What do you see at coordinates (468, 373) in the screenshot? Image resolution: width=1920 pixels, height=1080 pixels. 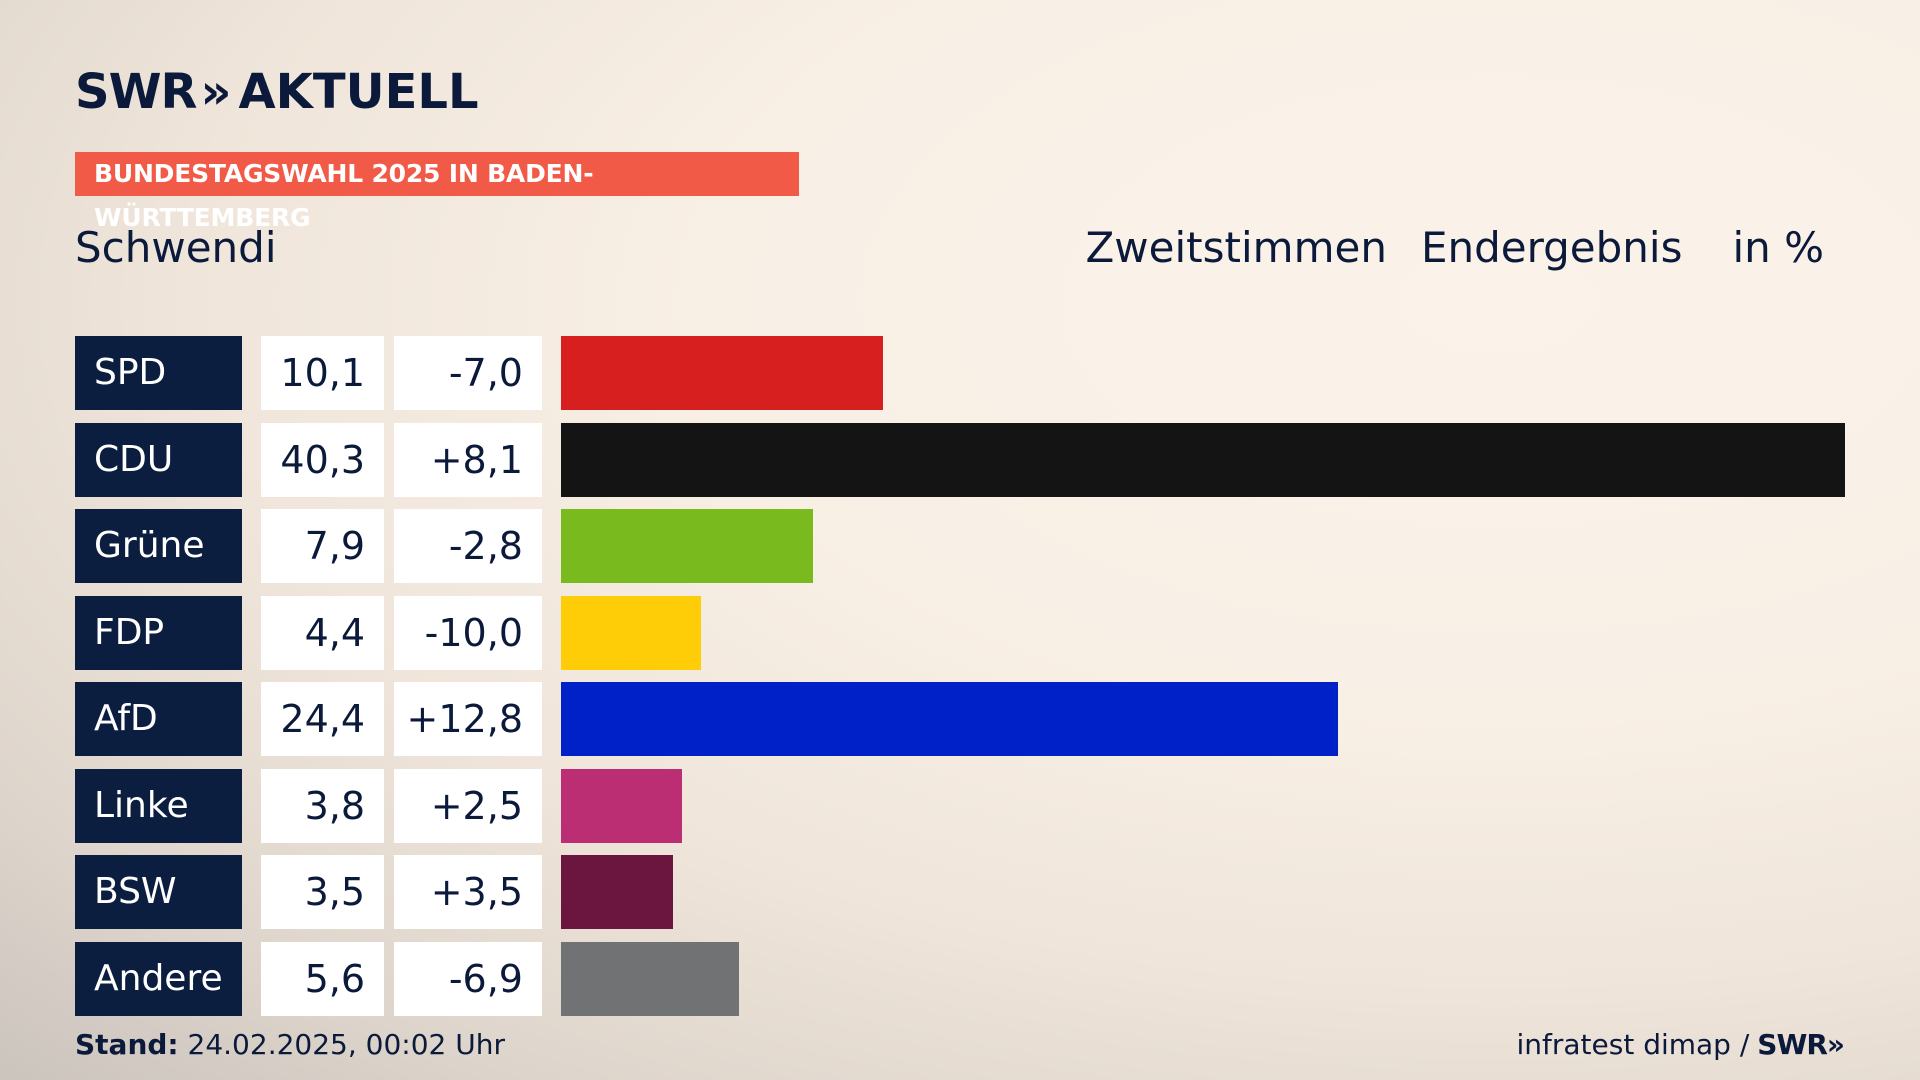 I see `result-difference: -7,0` at bounding box center [468, 373].